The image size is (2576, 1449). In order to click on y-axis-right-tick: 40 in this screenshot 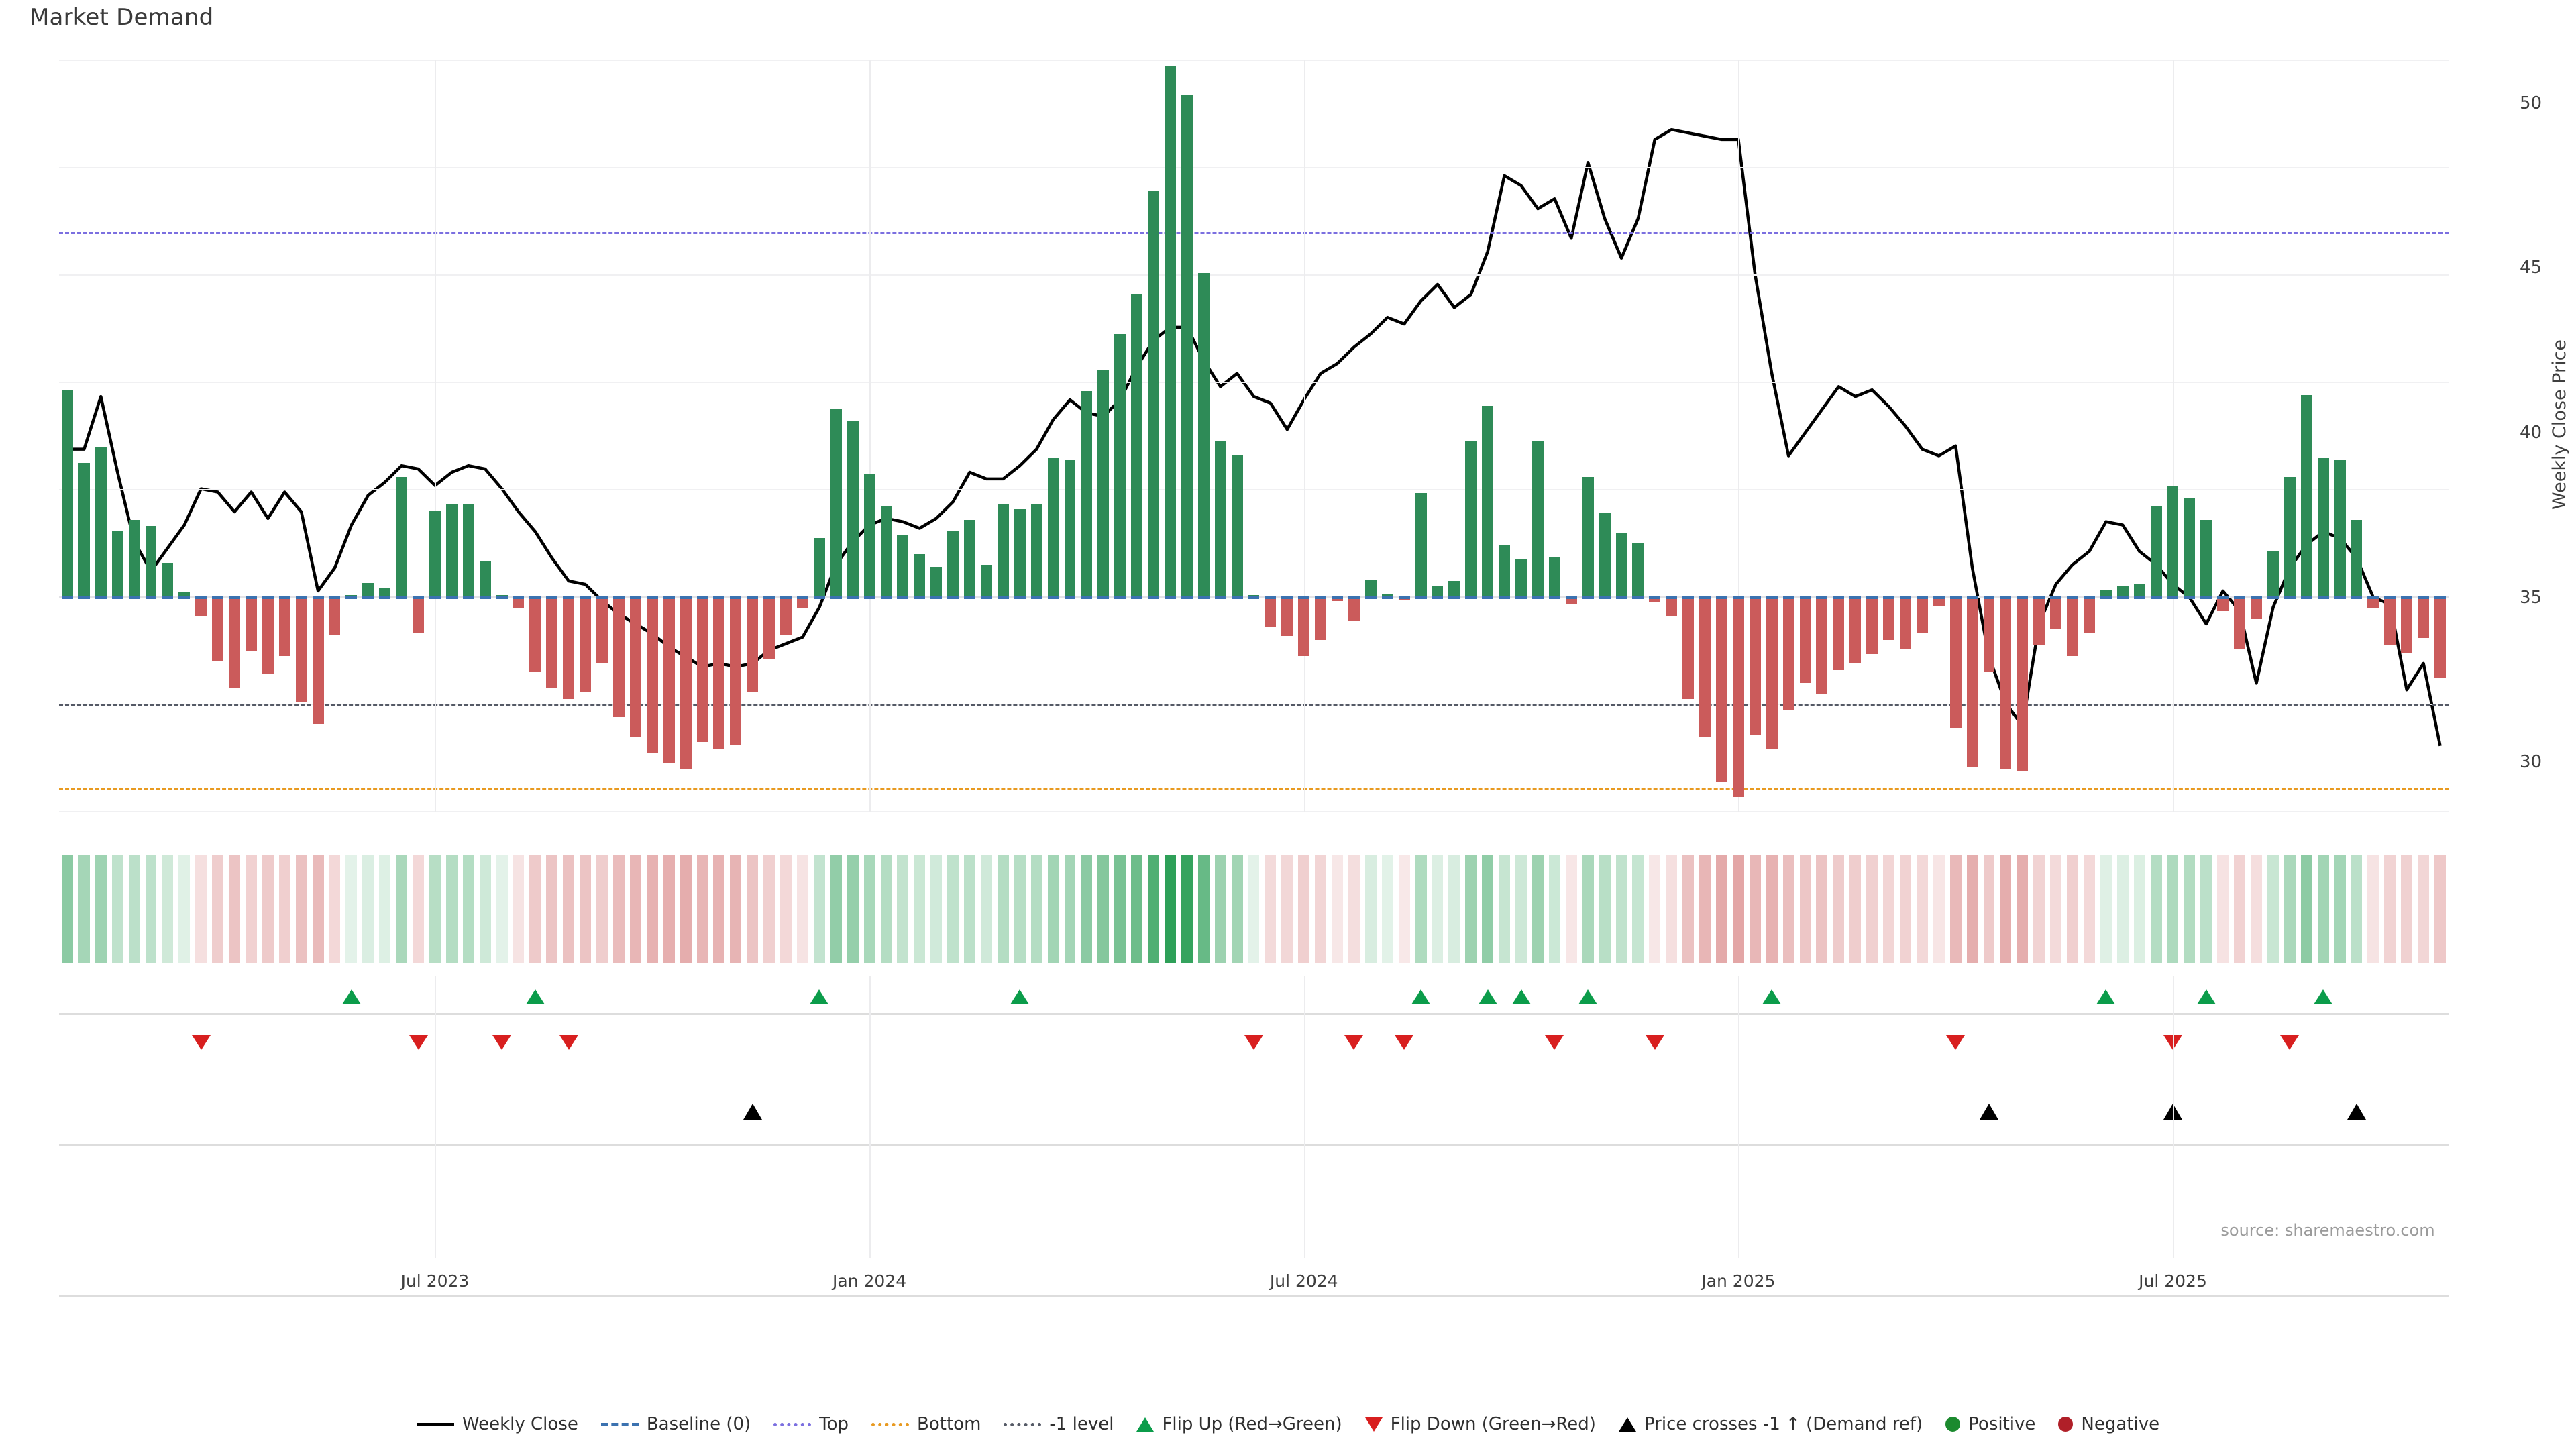, I will do `click(2531, 433)`.